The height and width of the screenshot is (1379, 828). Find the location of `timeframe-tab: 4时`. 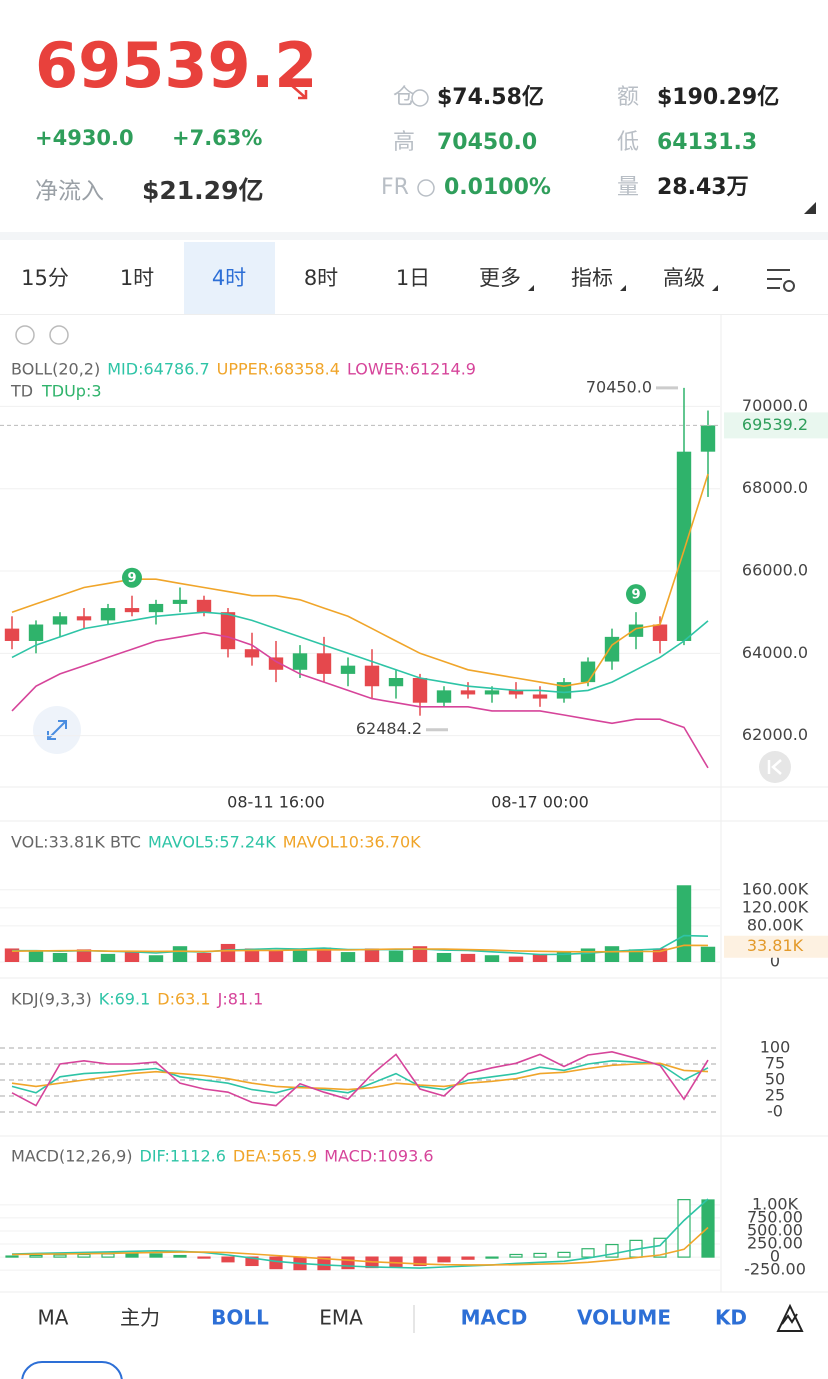

timeframe-tab: 4时 is located at coordinates (229, 278).